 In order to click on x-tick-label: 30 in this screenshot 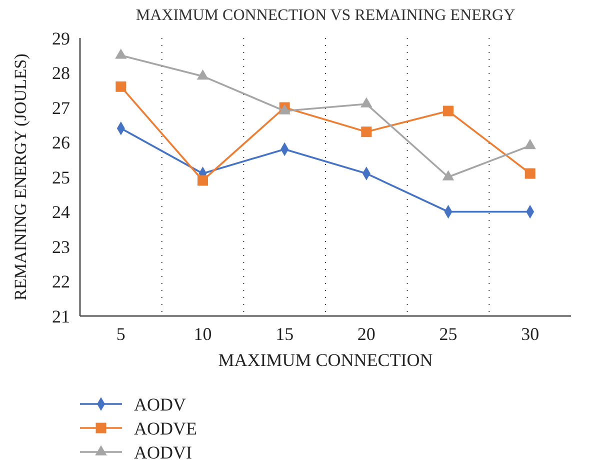, I will do `click(530, 334)`.